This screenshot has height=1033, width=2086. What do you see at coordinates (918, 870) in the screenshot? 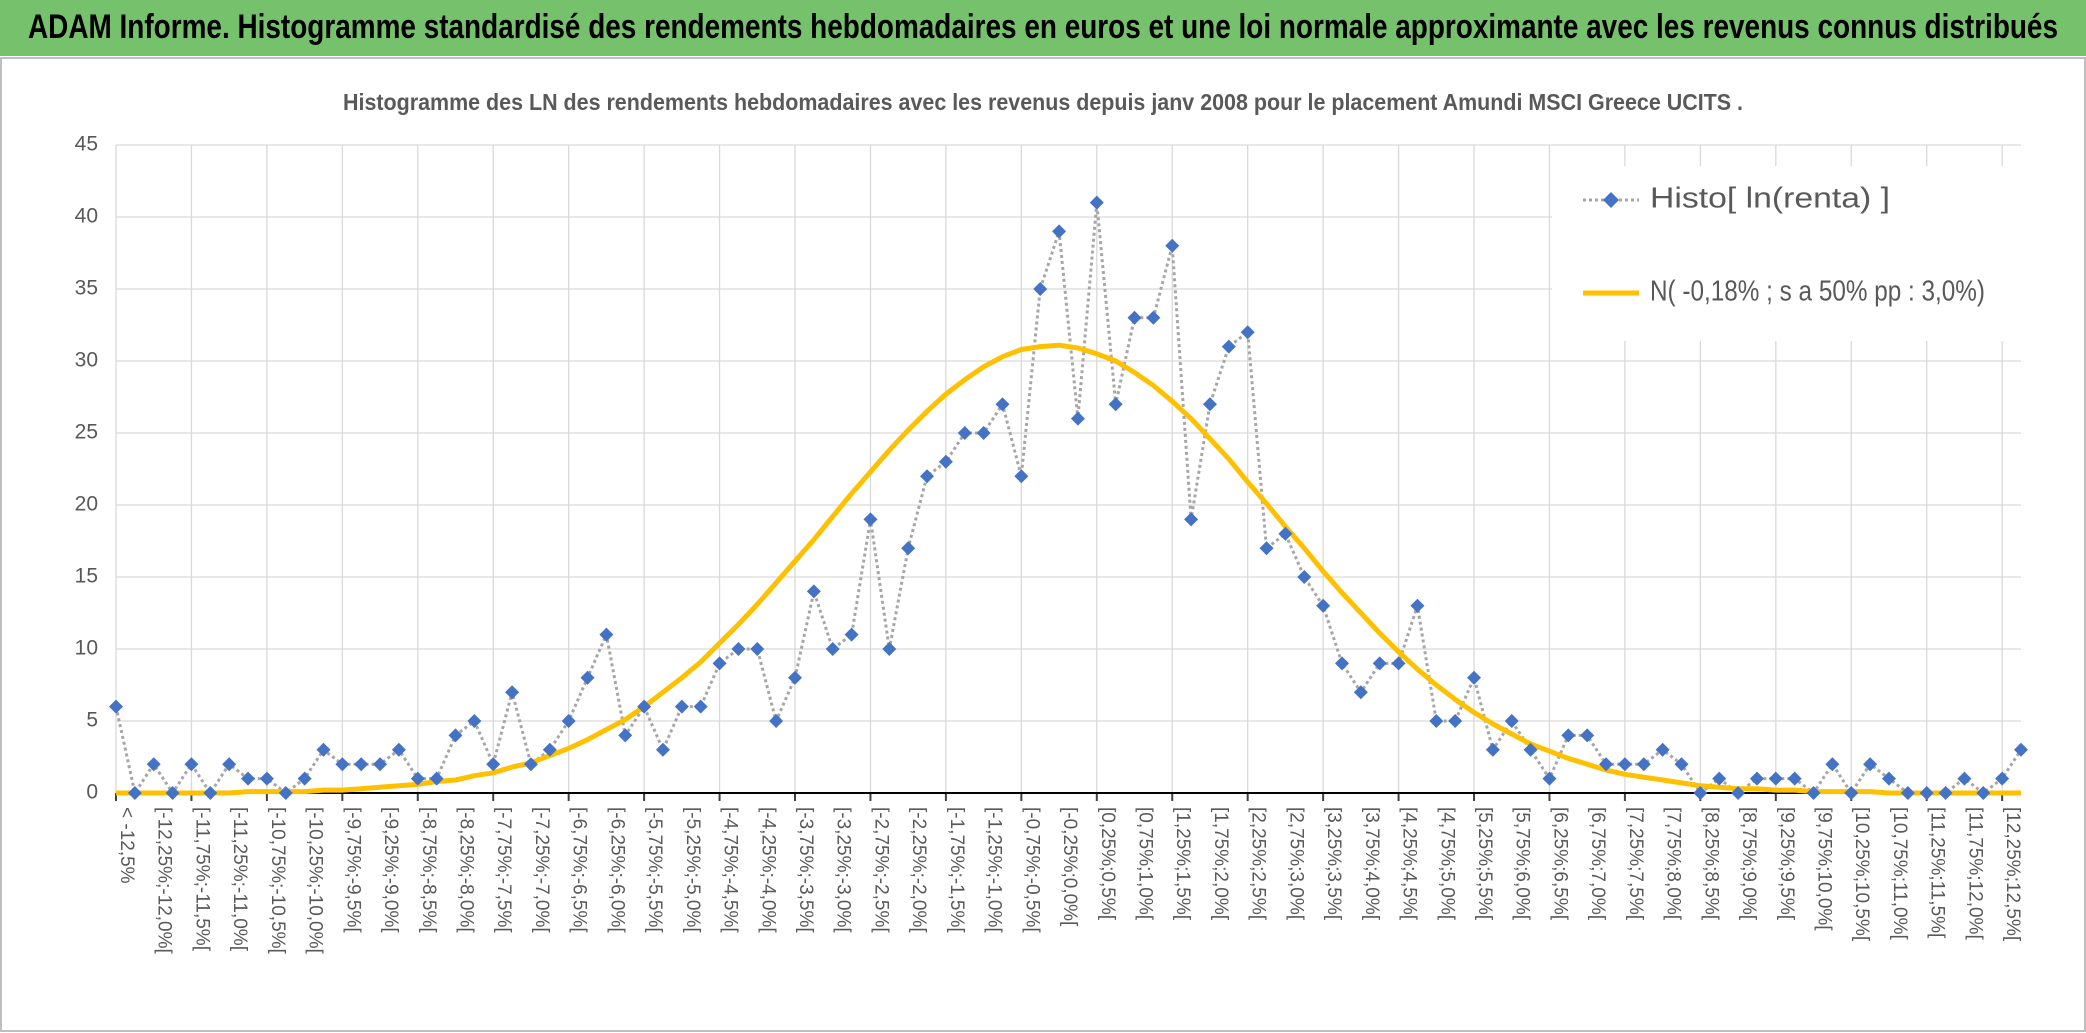
I see `x-tick-label: [-2,25%;-2,0%[` at bounding box center [918, 870].